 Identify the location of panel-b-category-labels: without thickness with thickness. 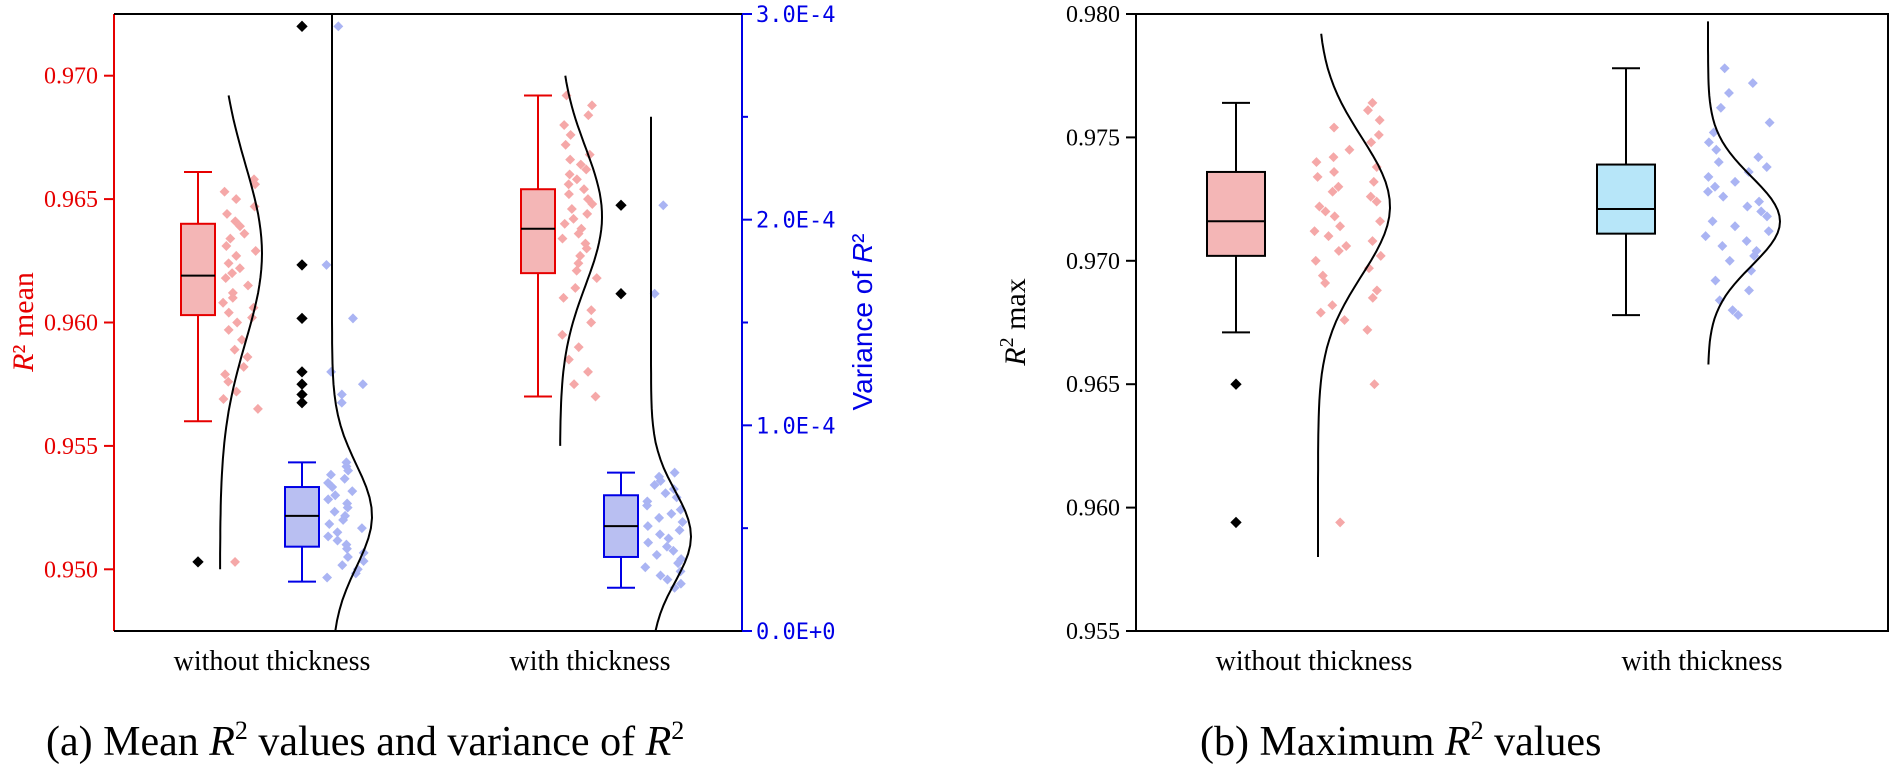
(1499, 661).